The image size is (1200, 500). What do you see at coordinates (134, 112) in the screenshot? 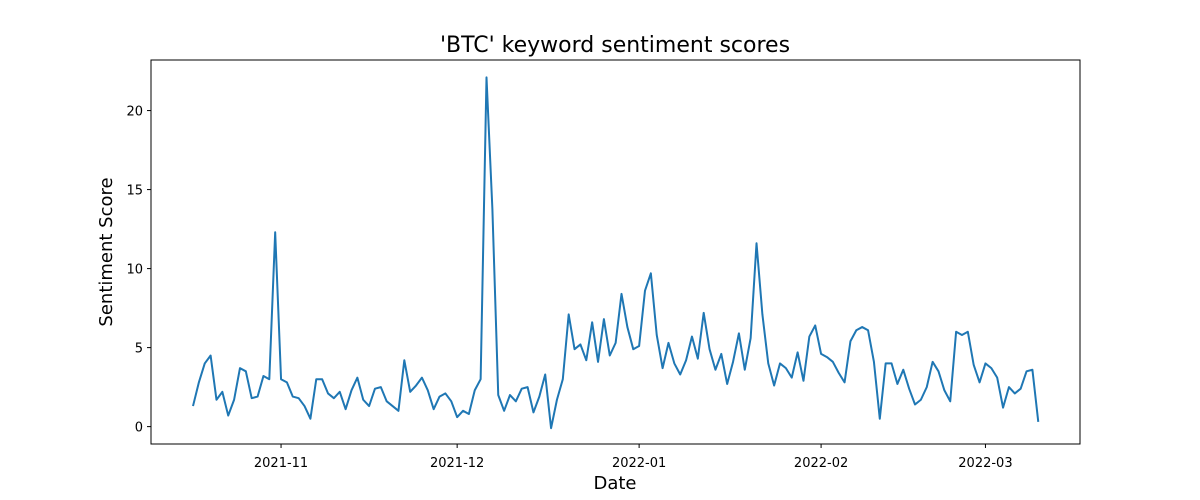
I see `y-tick-label: 20` at bounding box center [134, 112].